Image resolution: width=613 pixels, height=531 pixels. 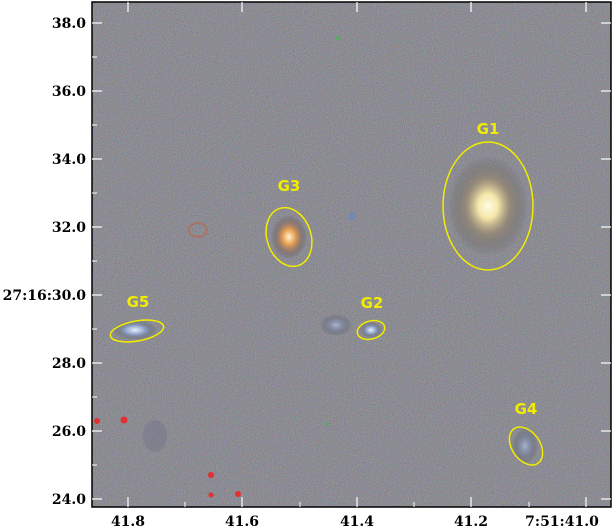 I want to click on galaxy-g1-image, so click(x=488, y=206).